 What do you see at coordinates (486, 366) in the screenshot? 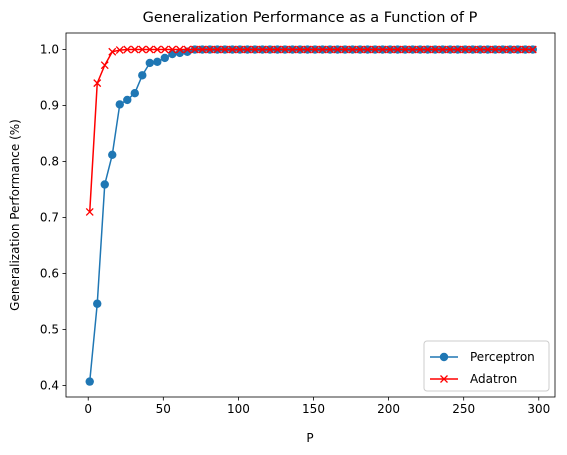
I see `legend: Perceptron Adatron` at bounding box center [486, 366].